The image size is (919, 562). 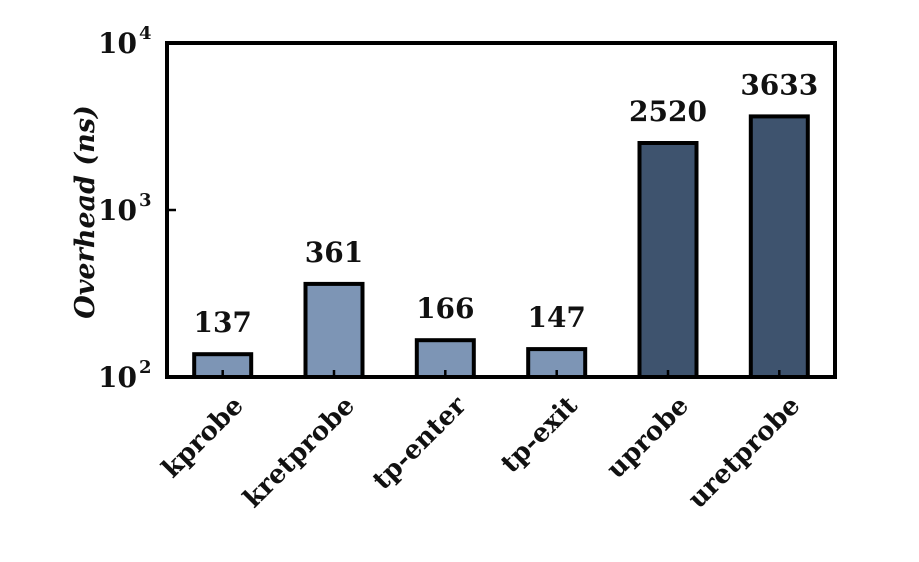 I want to click on x-tick-label-tp-exit: tp-exit, so click(x=539, y=435).